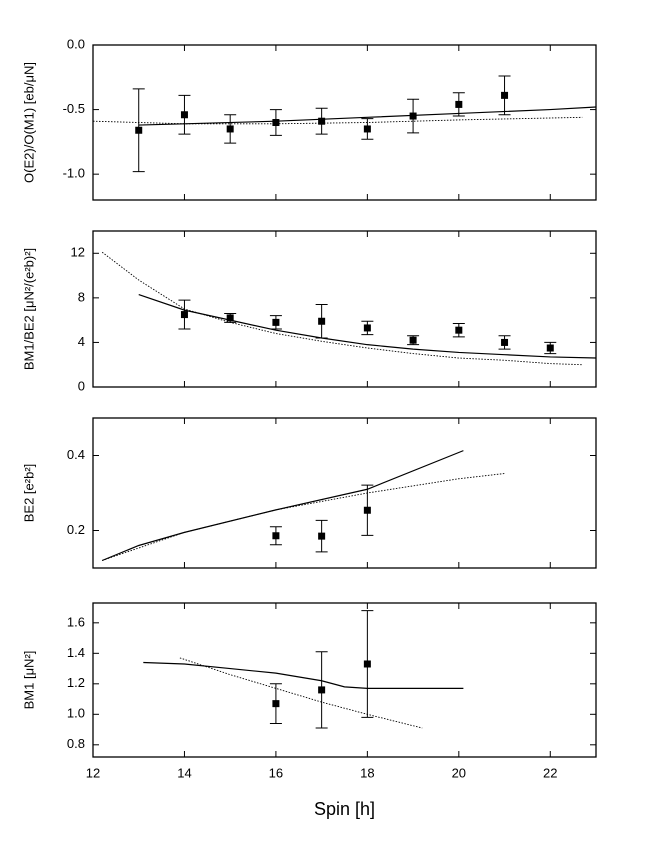 The width and height of the screenshot is (654, 850). What do you see at coordinates (28, 680) in the screenshot?
I see `y-axis-label: BM1 [μN²]` at bounding box center [28, 680].